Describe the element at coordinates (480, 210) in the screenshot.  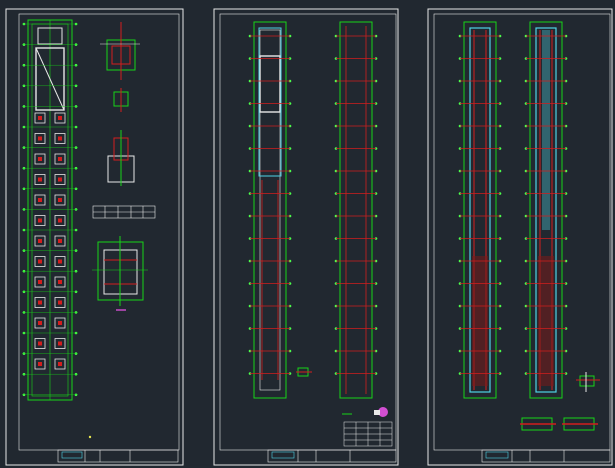
I see `roof-plan-left` at that location.